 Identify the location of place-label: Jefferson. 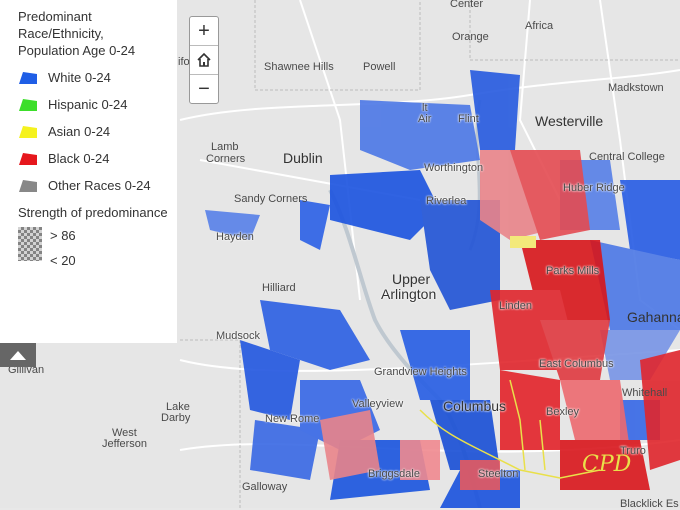
(125, 444).